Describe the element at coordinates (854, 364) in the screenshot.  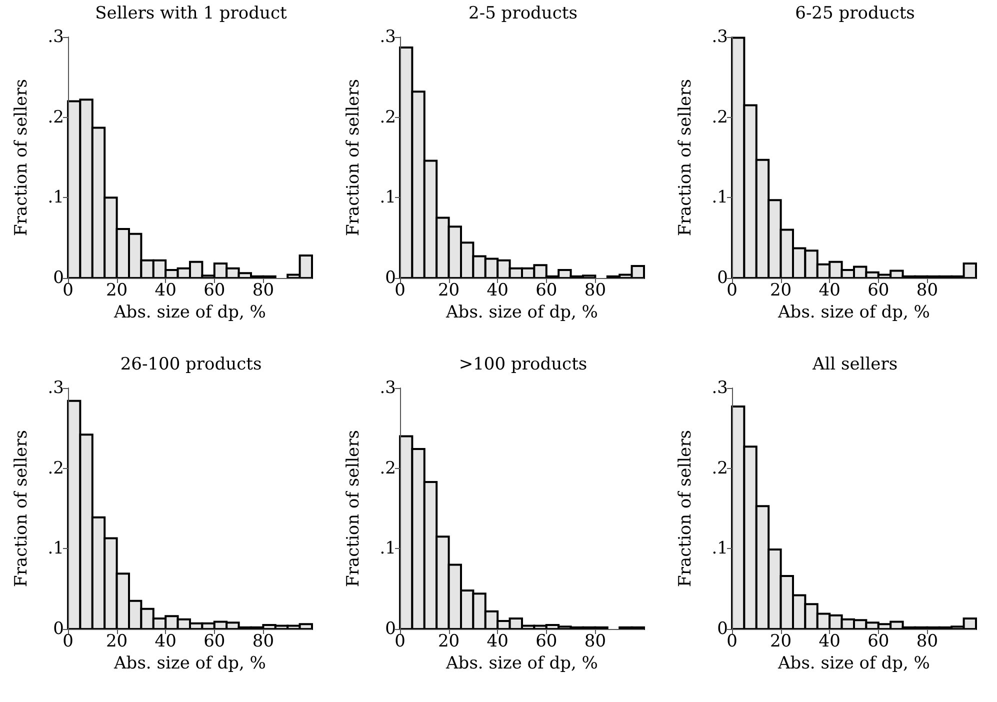
I see `chart-title: All sellers` at that location.